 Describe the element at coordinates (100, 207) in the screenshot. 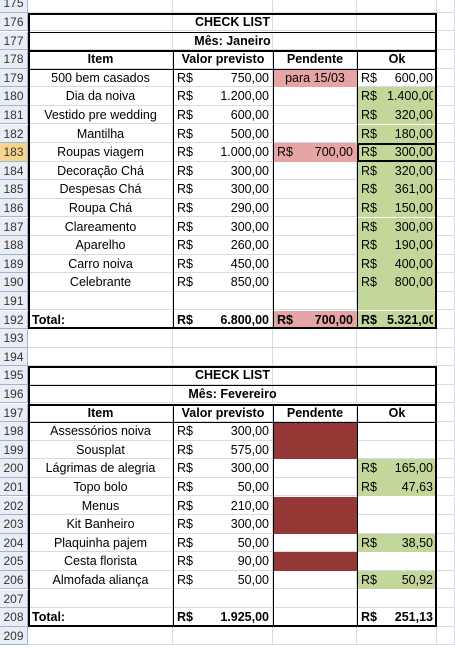

I see `item: Roupa Chá` at that location.